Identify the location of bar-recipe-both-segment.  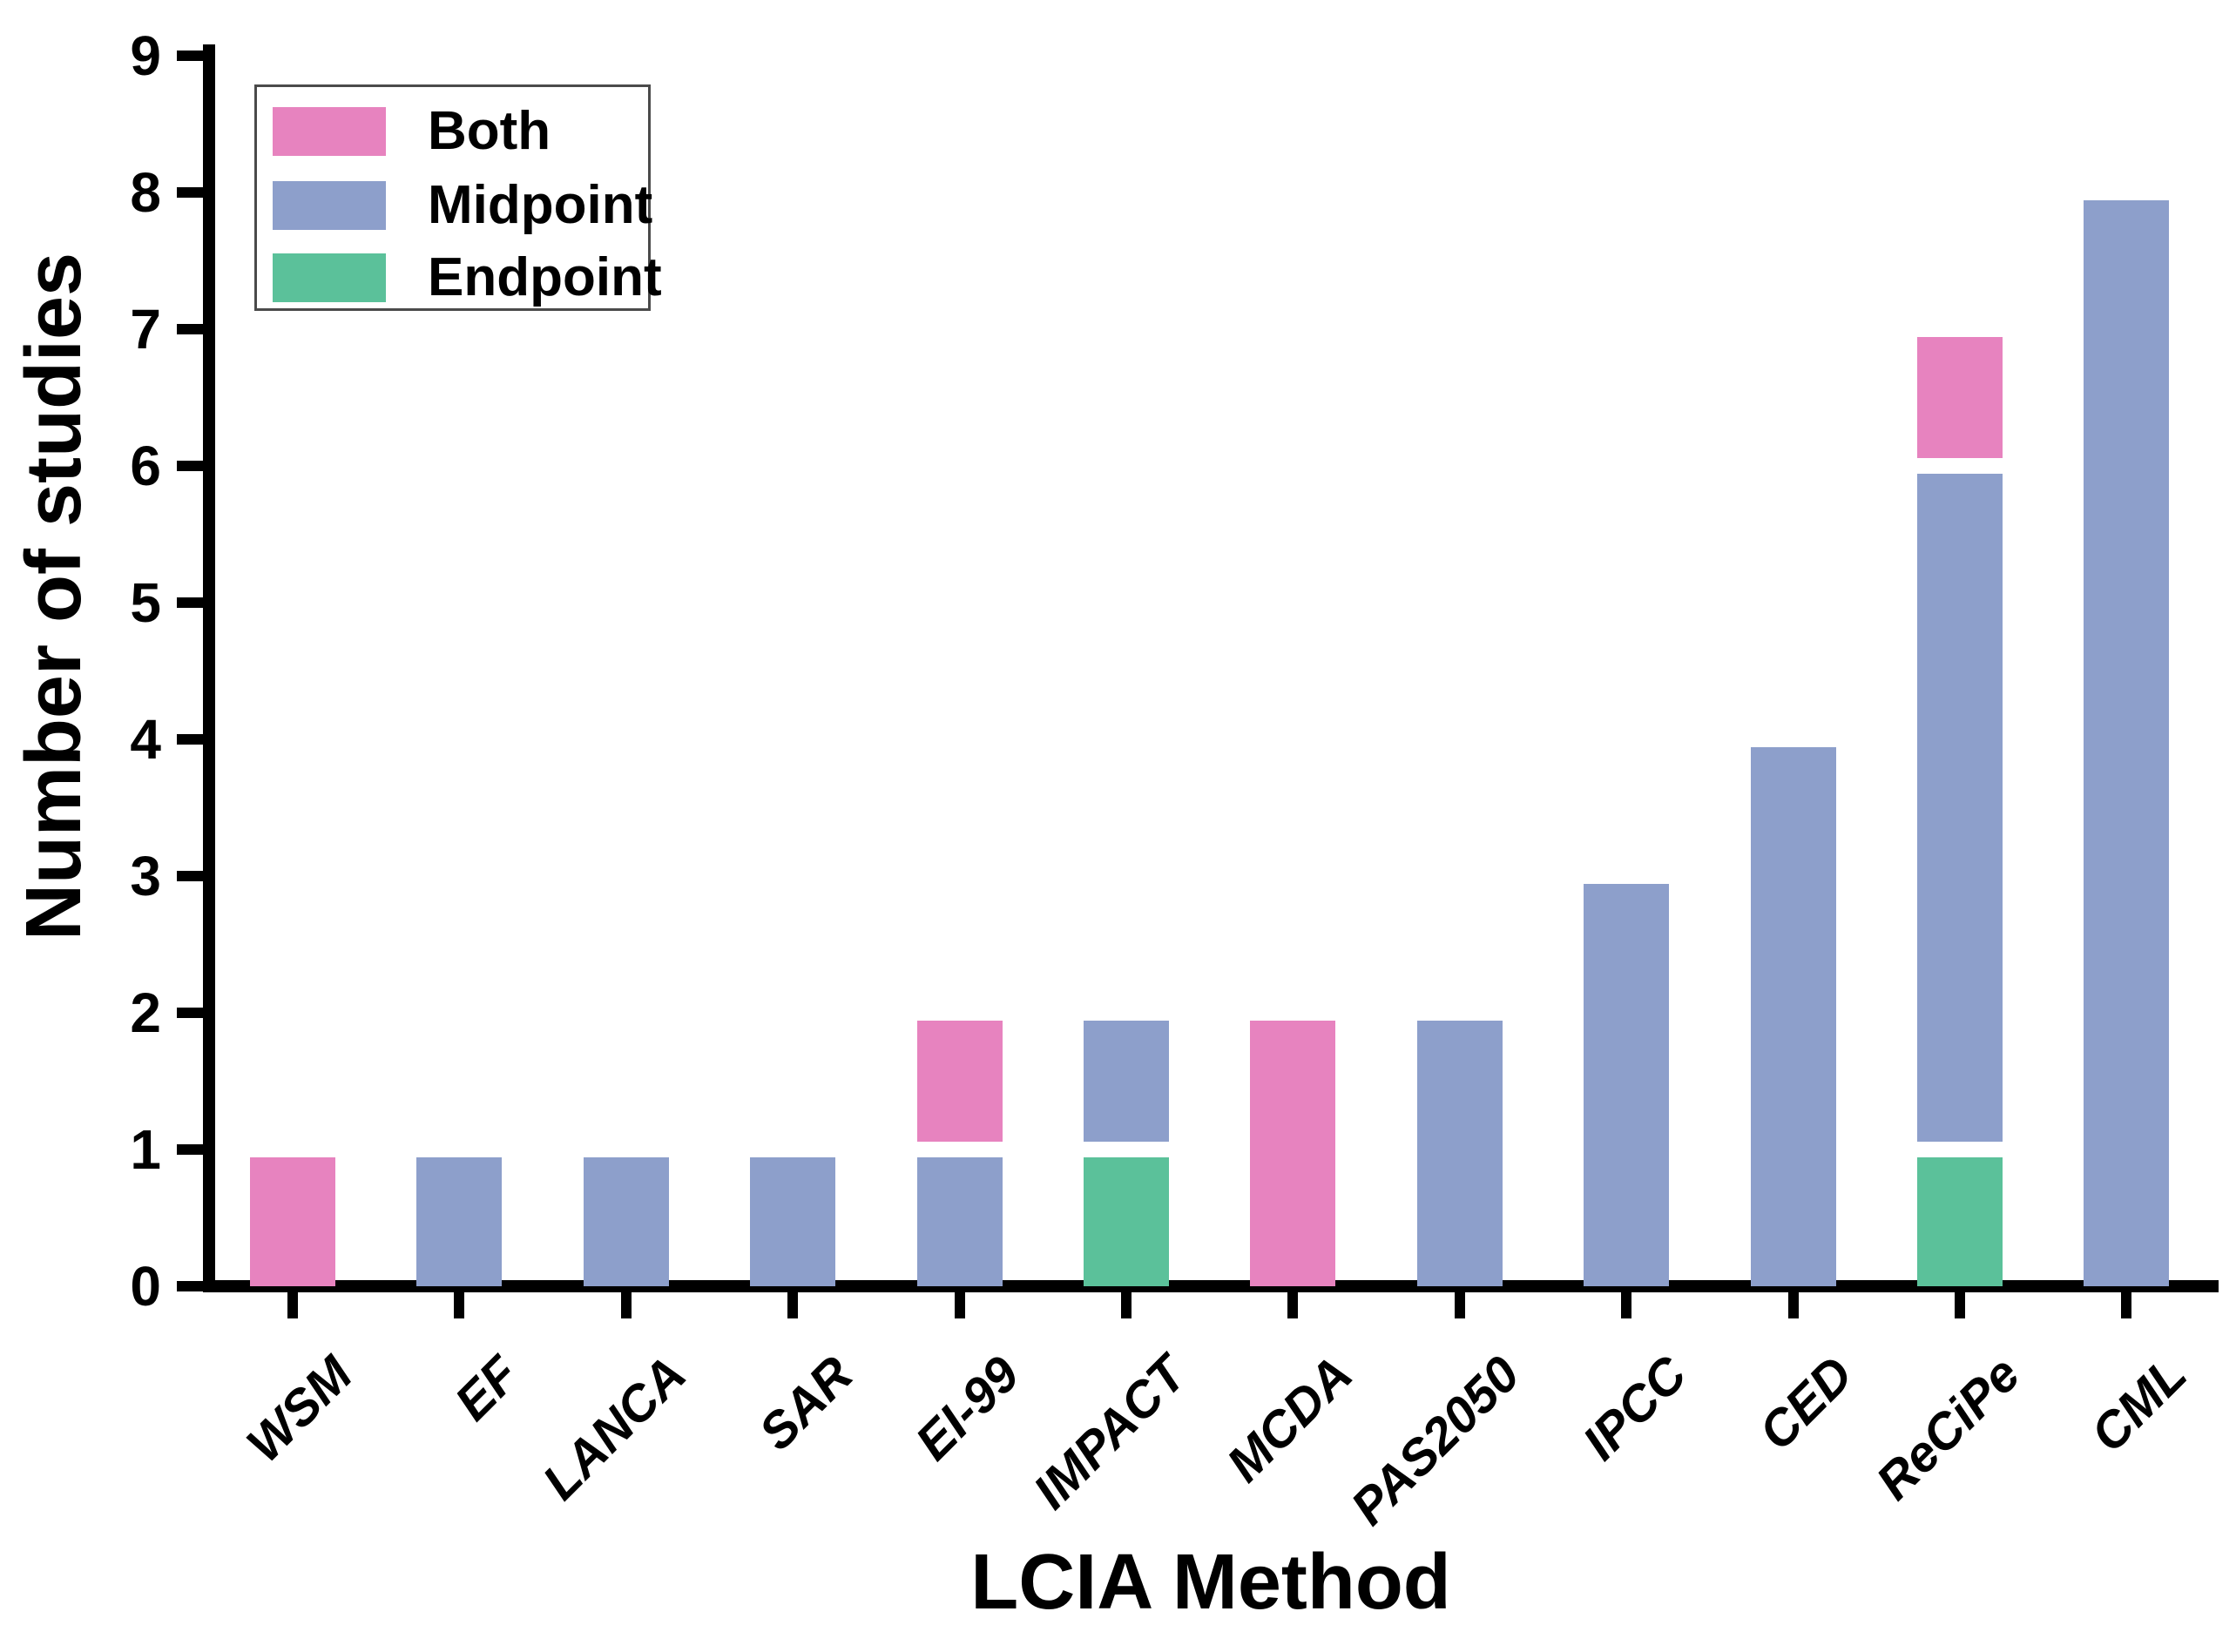
(1960, 397).